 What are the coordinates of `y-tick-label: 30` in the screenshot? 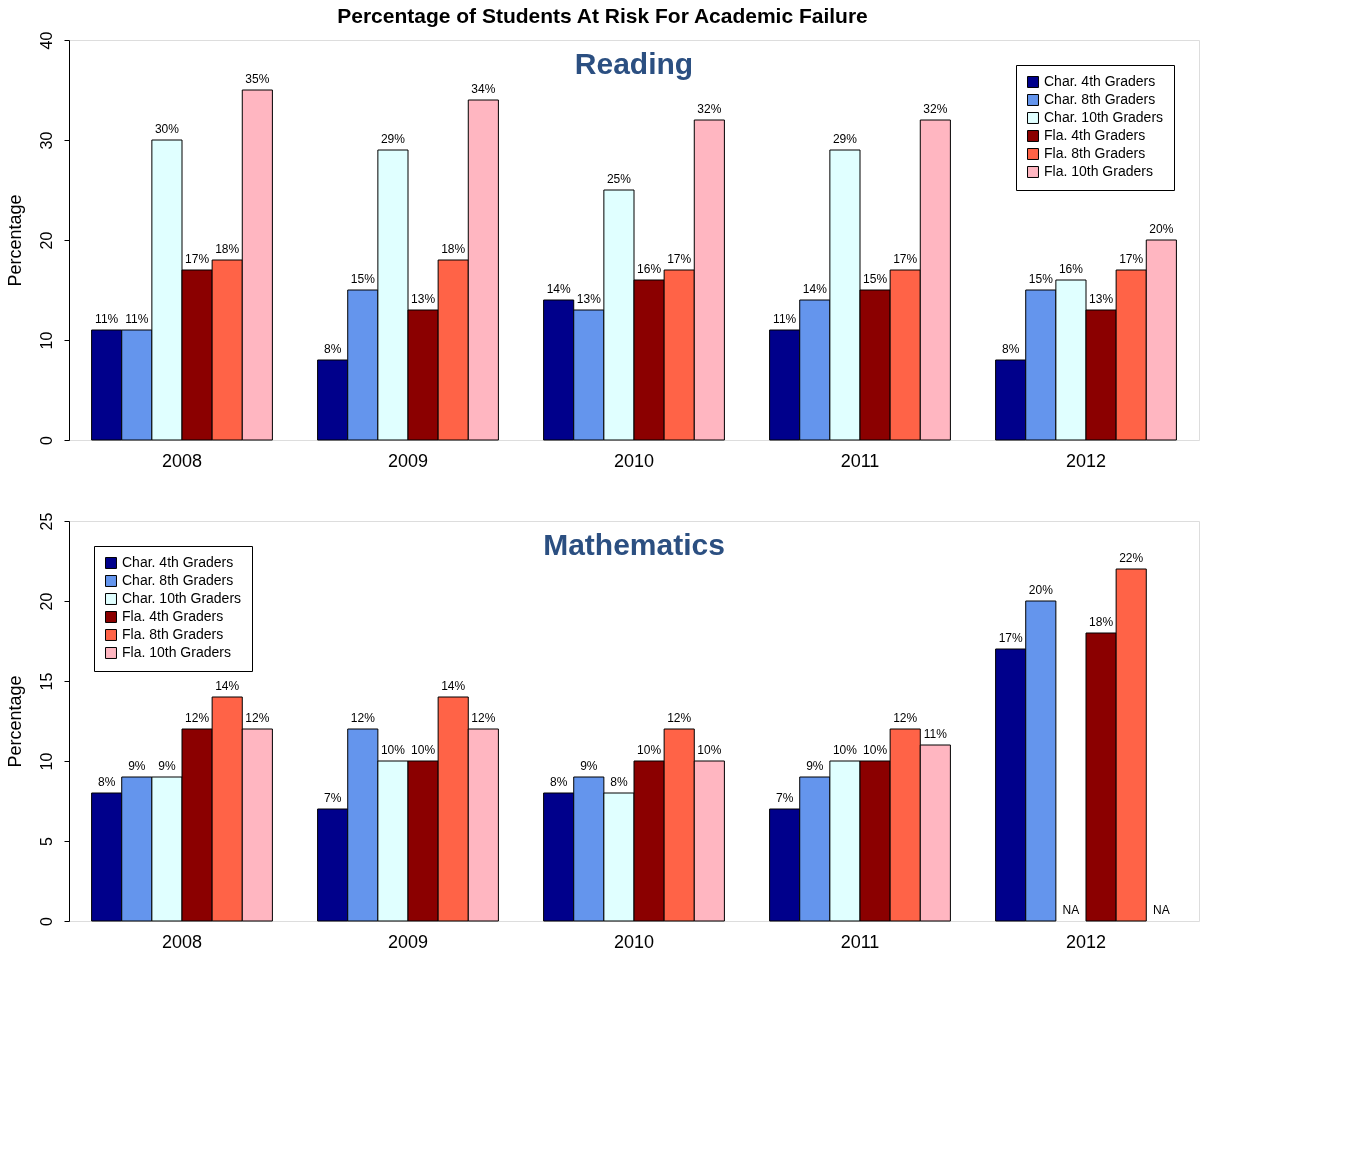 It's located at (46, 140).